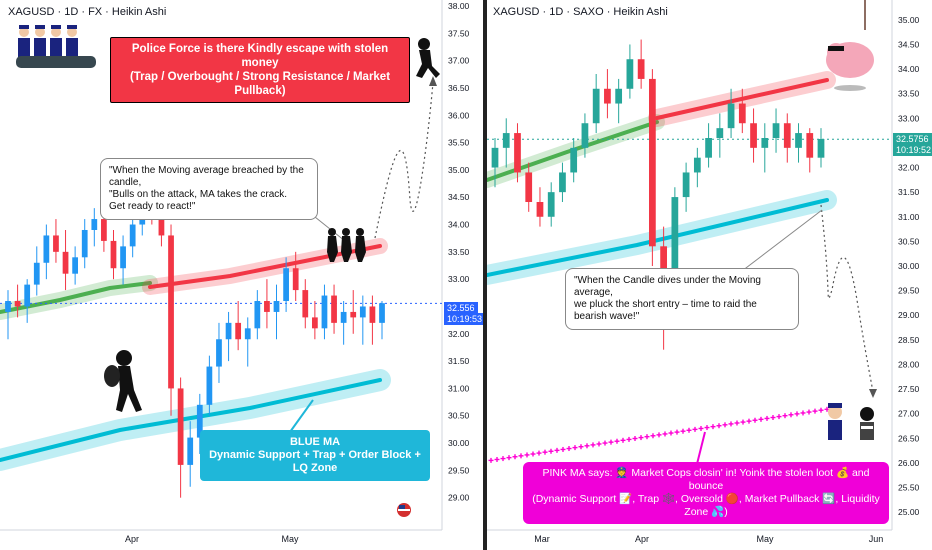 This screenshot has width=932, height=550. What do you see at coordinates (909, 315) in the screenshot?
I see `y-tick-label: 29.00` at bounding box center [909, 315].